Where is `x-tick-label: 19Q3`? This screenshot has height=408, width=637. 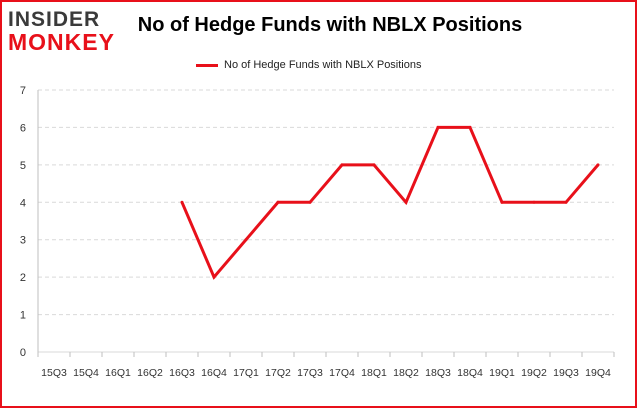
x-tick-label: 19Q3 is located at coordinates (566, 373).